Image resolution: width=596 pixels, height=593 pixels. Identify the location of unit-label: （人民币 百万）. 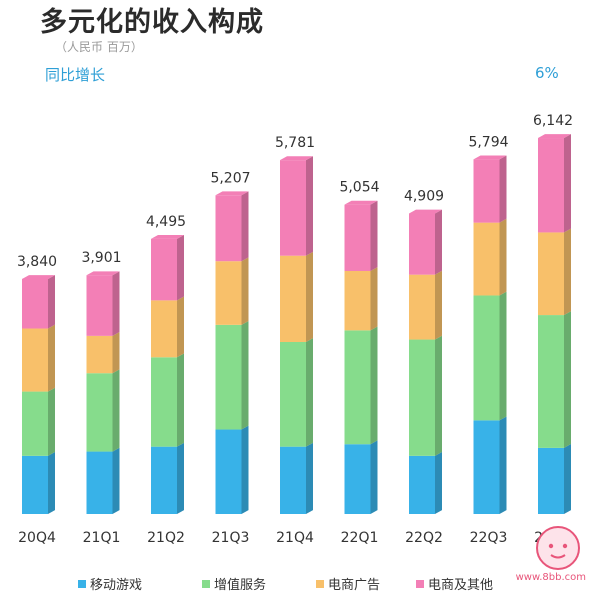
(99, 47).